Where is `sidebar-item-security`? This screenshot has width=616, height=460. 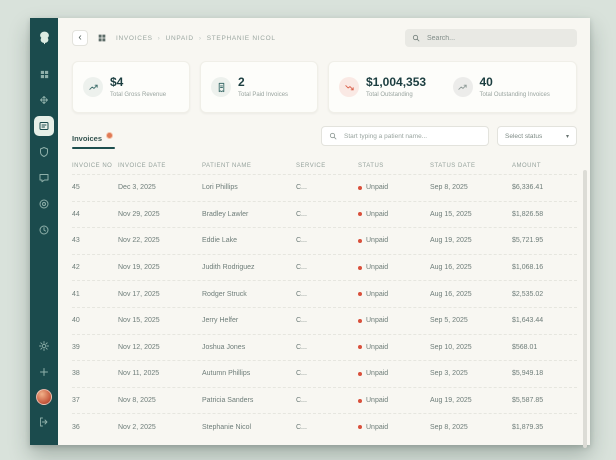
sidebar-item-security is located at coordinates (44, 152).